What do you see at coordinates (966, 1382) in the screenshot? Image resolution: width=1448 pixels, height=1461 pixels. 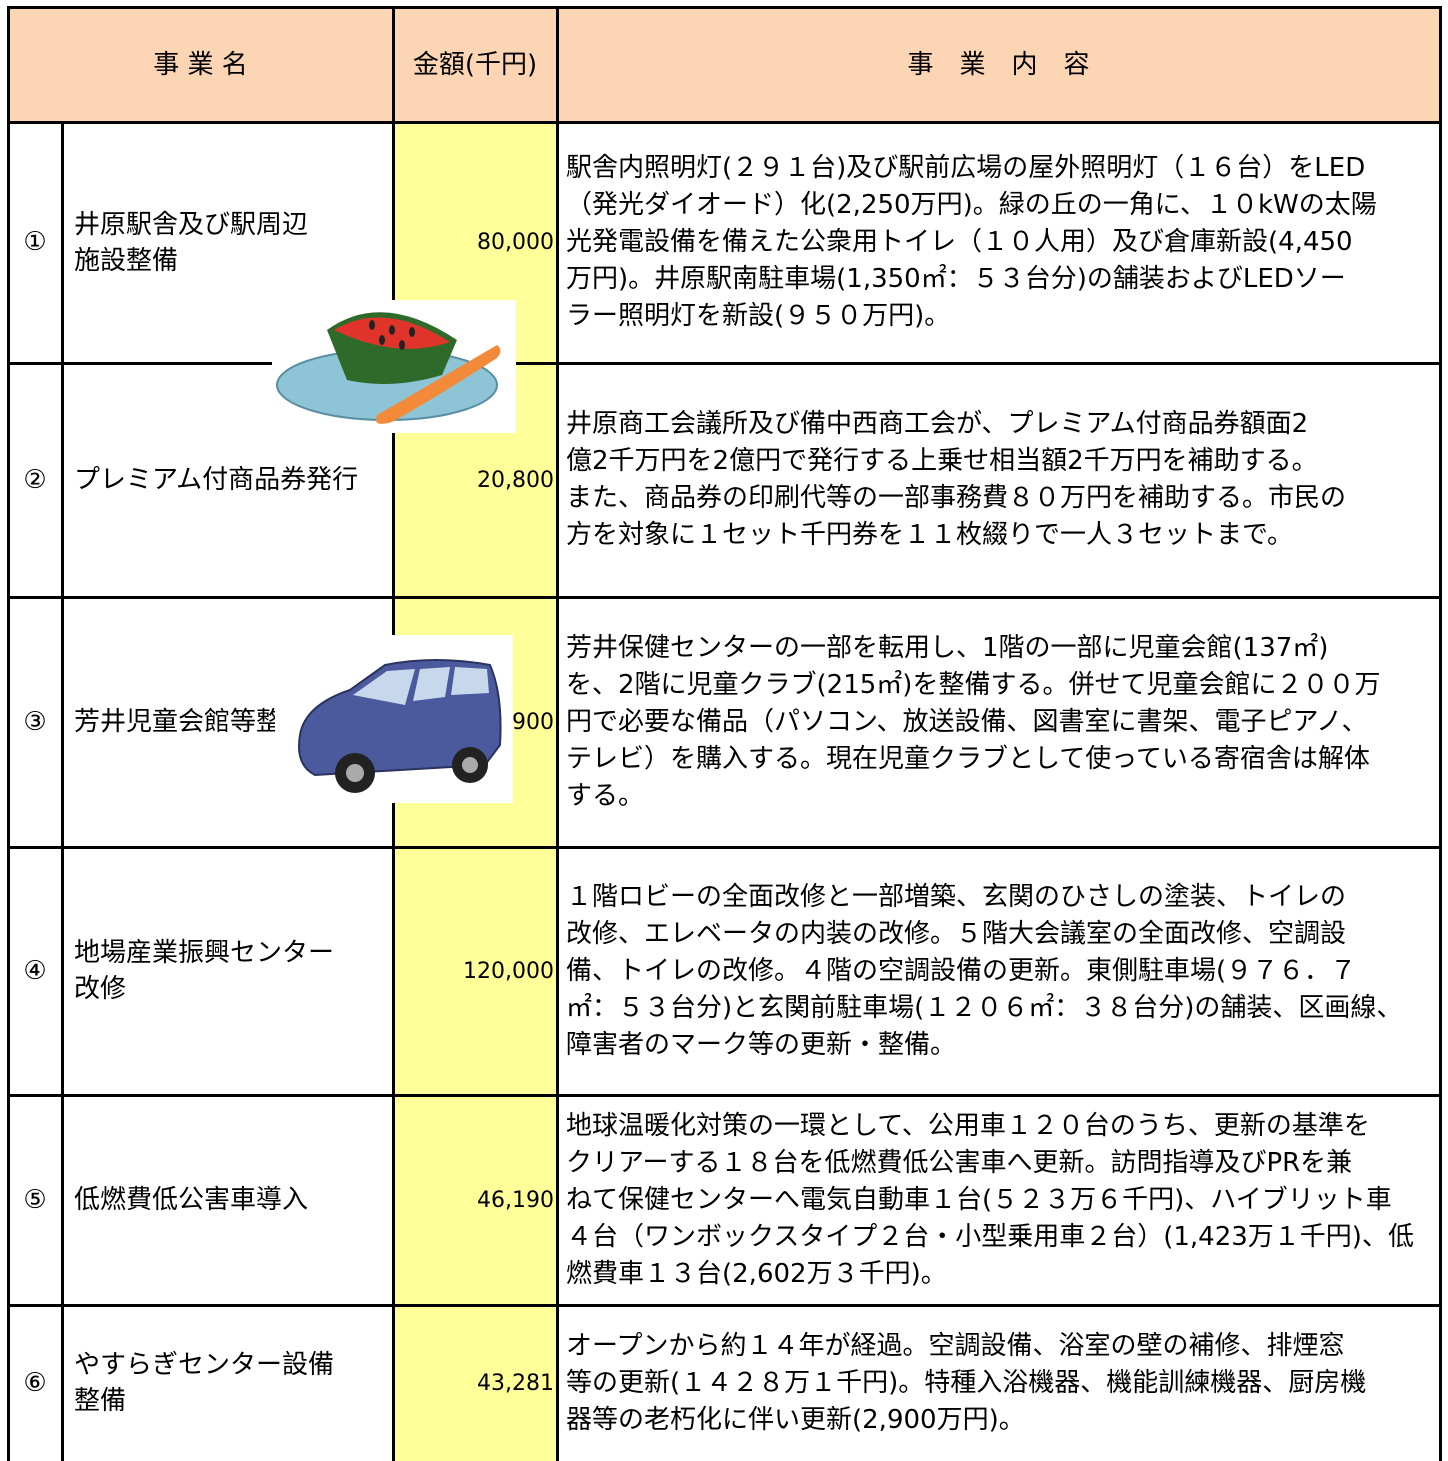 I see `description-line: 等の更新(１４２８万１千円)。特種入浴機器、機能訓練機器、厨房機` at bounding box center [966, 1382].